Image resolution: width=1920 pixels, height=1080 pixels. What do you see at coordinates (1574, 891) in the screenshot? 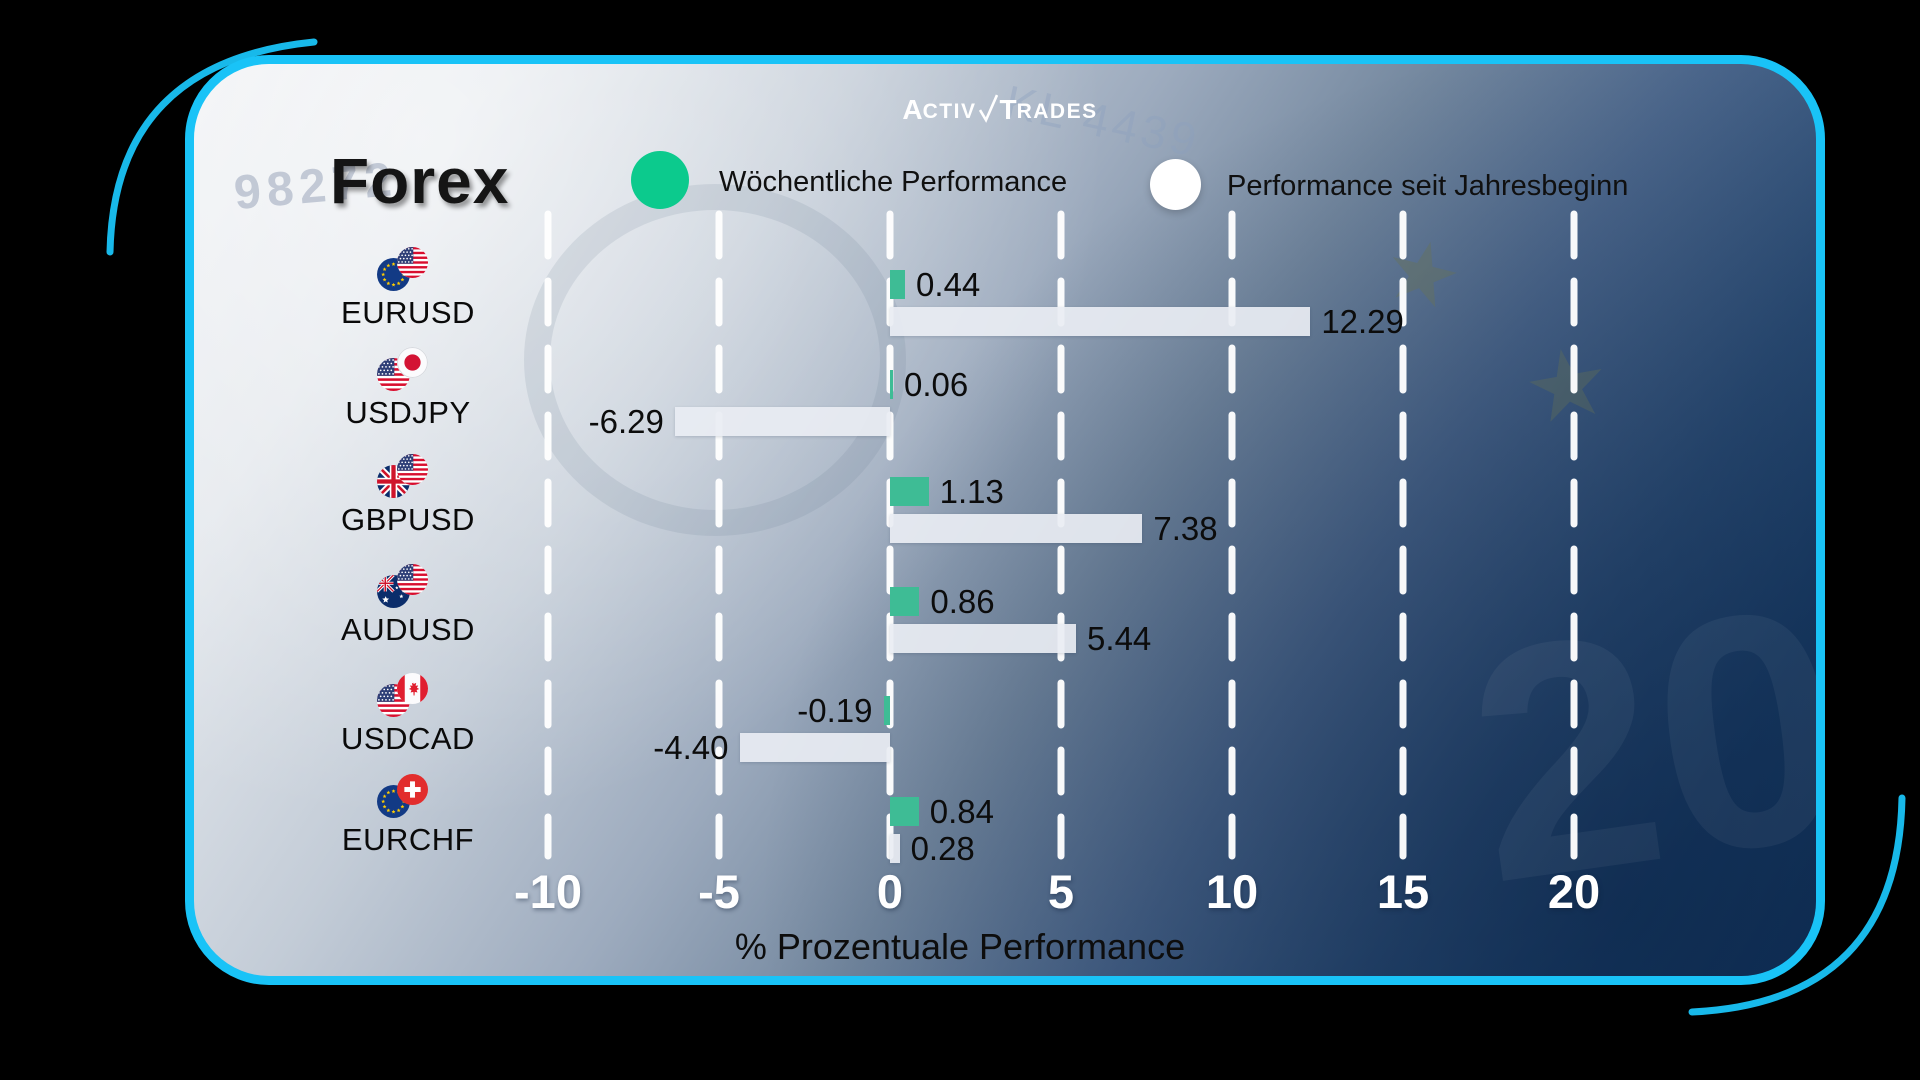
I see `x-tick-label: 20` at bounding box center [1574, 891].